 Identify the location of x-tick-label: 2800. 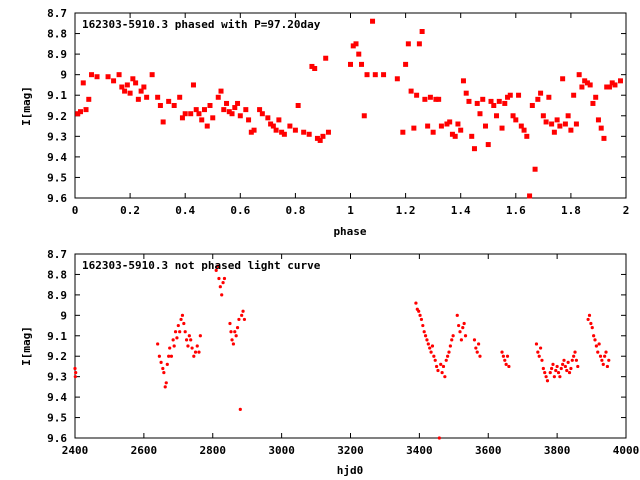
(213, 450).